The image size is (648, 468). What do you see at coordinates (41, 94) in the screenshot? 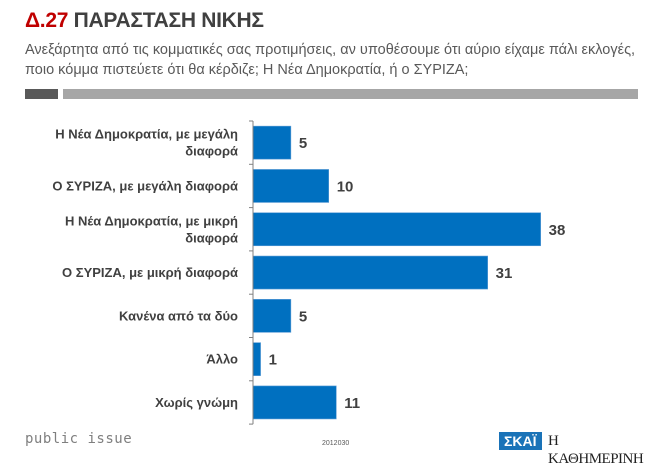
I see `divider-dark` at bounding box center [41, 94].